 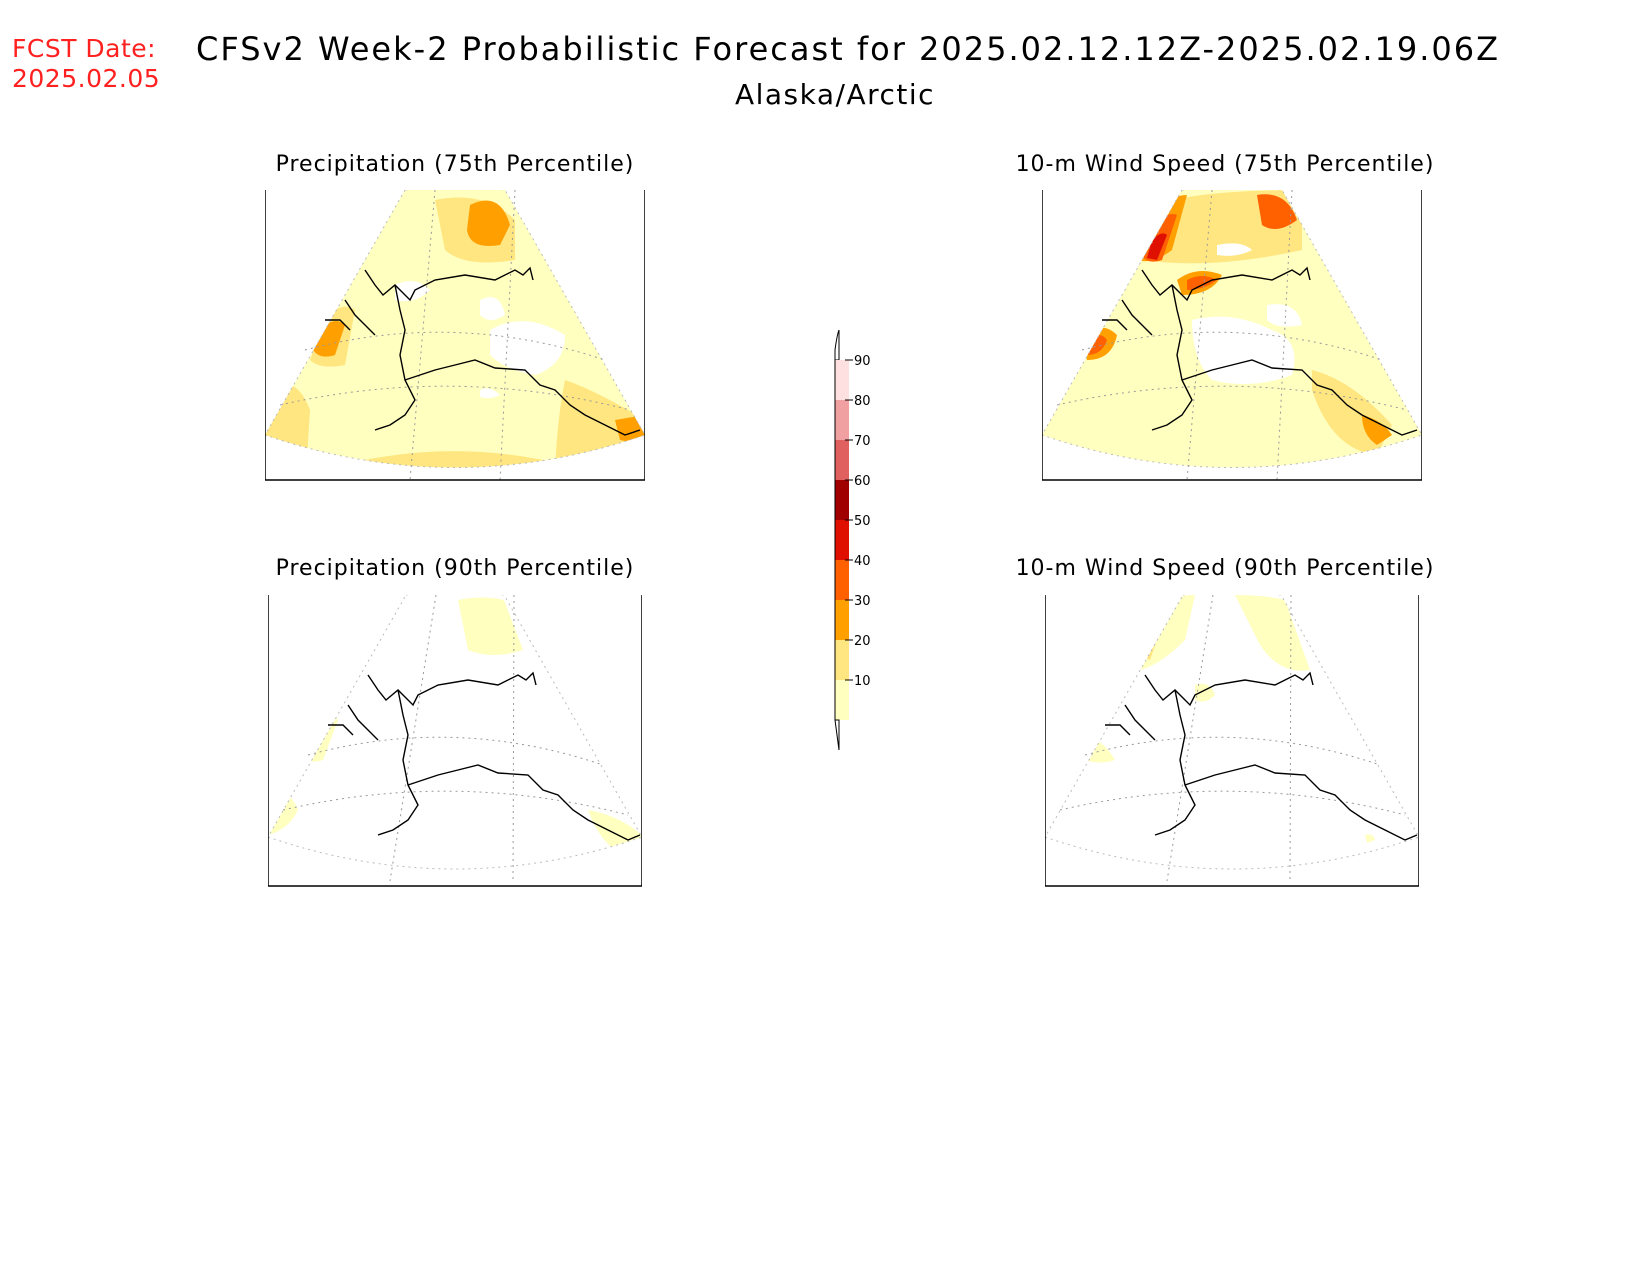 I want to click on colorbar-label-50: 50, so click(x=862, y=521).